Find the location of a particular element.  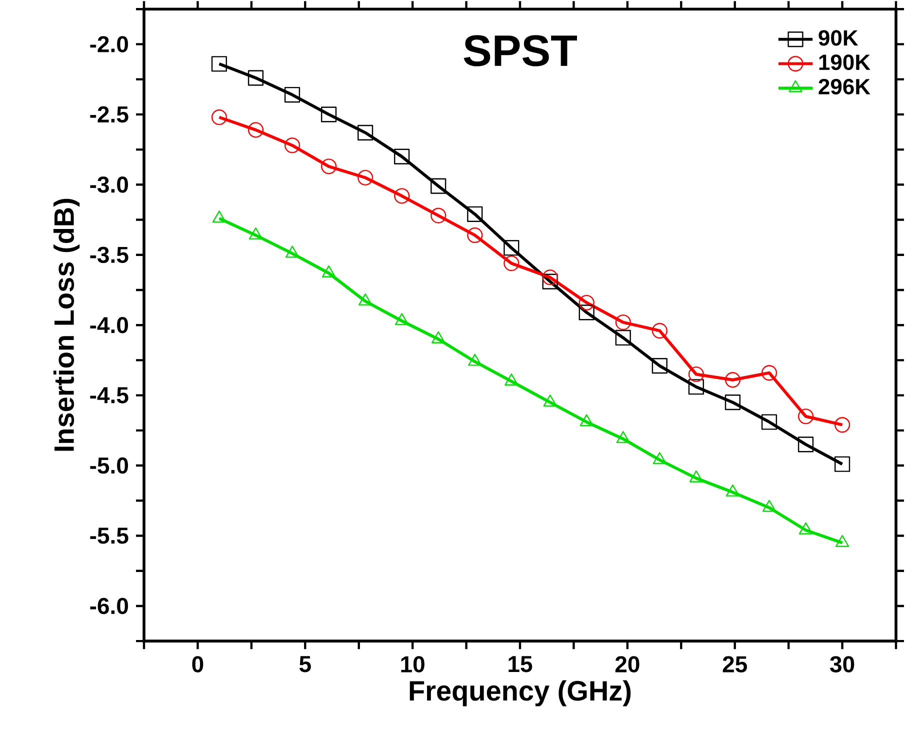

x-tick-label: 30 is located at coordinates (842, 664).